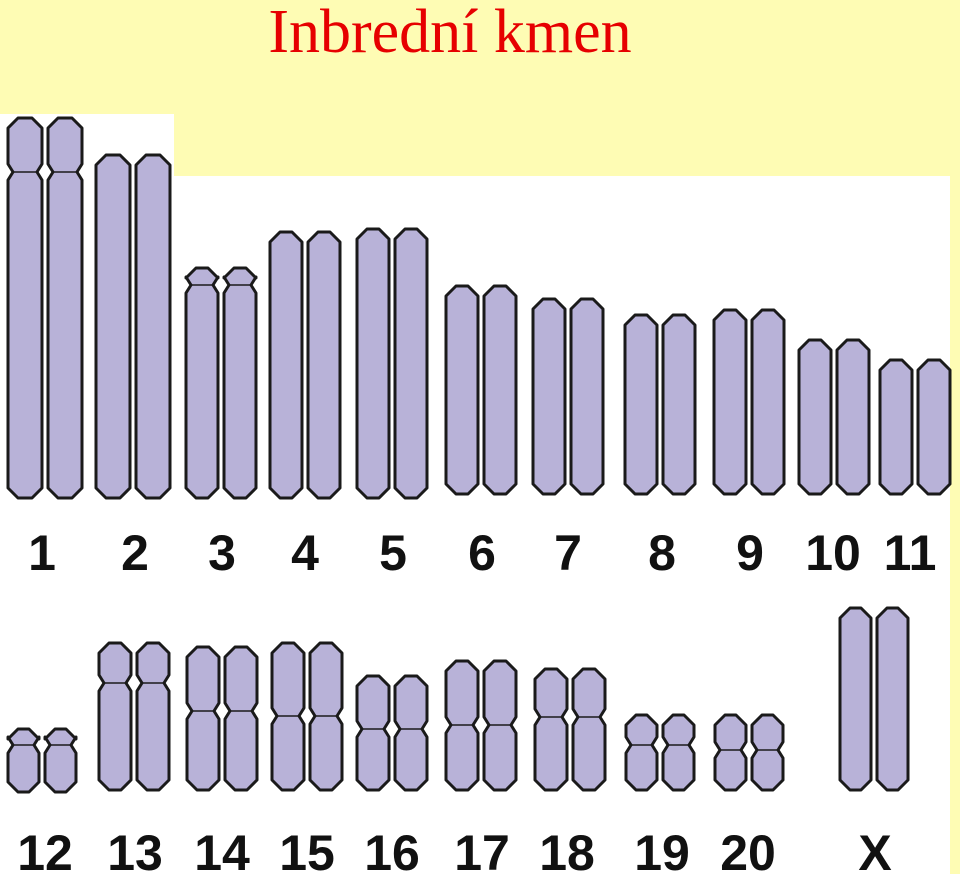 The height and width of the screenshot is (874, 960). Describe the element at coordinates (42, 553) in the screenshot. I see `chromosome-label-1: 1` at that location.